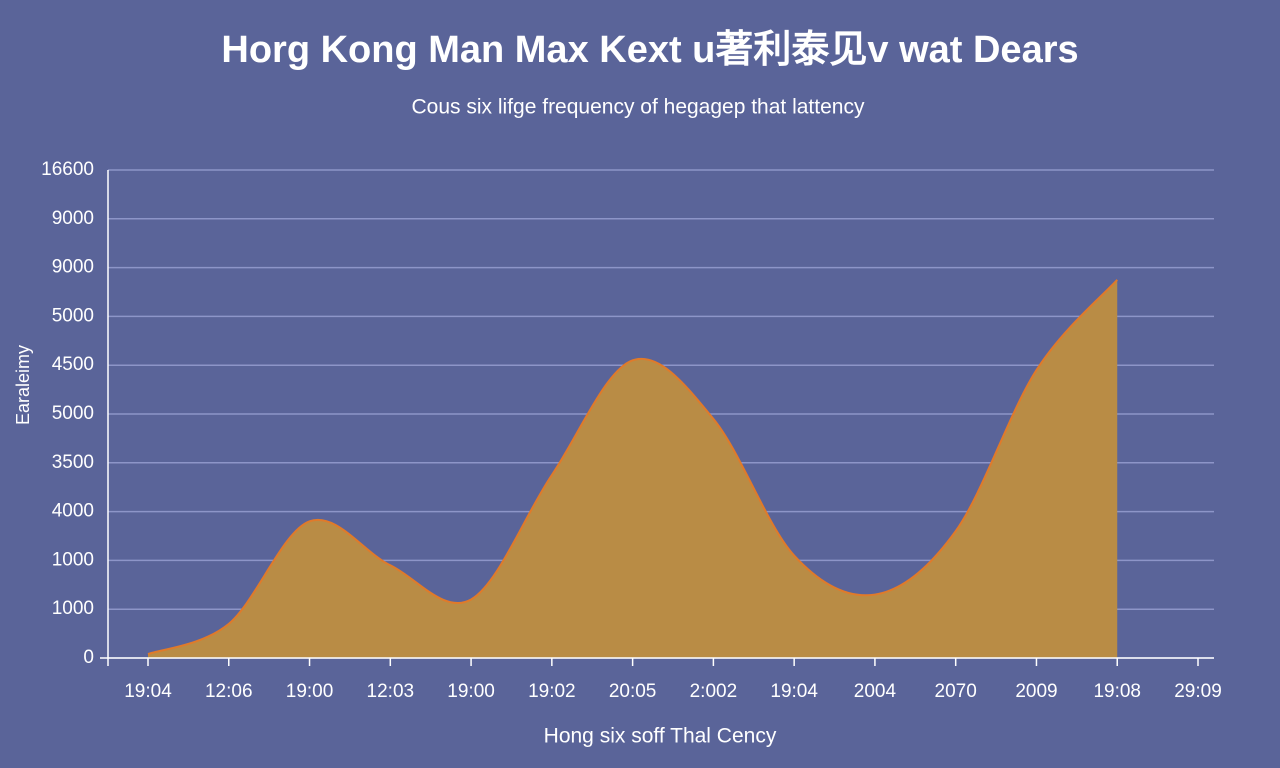 Image resolution: width=1280 pixels, height=768 pixels. What do you see at coordinates (649, 50) in the screenshot?
I see `chart-title: Horg Kong Man Max Kext u著利泰见v wat Dears` at bounding box center [649, 50].